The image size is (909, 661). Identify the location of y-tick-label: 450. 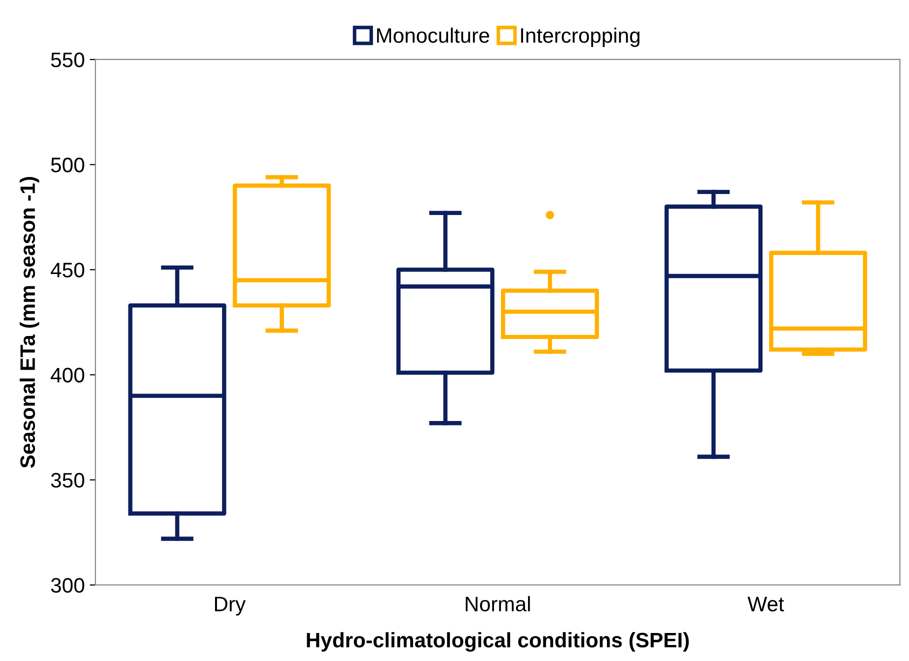
(67, 270).